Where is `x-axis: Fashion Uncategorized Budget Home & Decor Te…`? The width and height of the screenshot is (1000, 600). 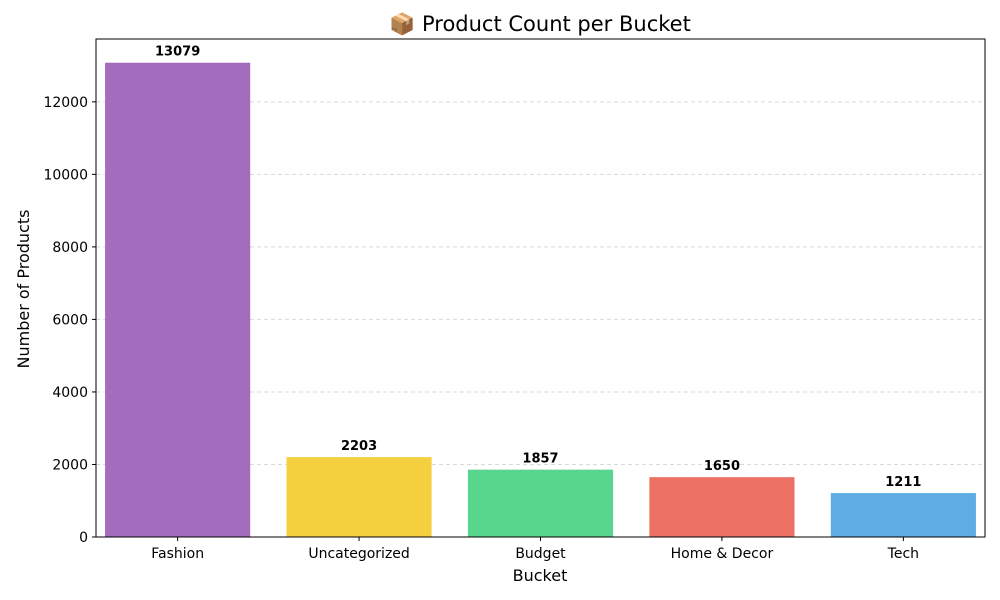 x-axis: Fashion Uncategorized Budget Home & Decor Te… is located at coordinates (535, 549).